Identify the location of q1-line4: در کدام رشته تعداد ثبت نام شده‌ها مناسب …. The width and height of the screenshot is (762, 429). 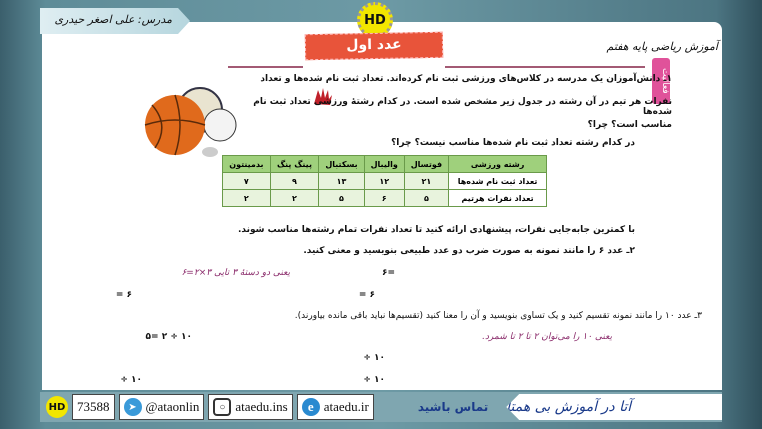
(513, 143).